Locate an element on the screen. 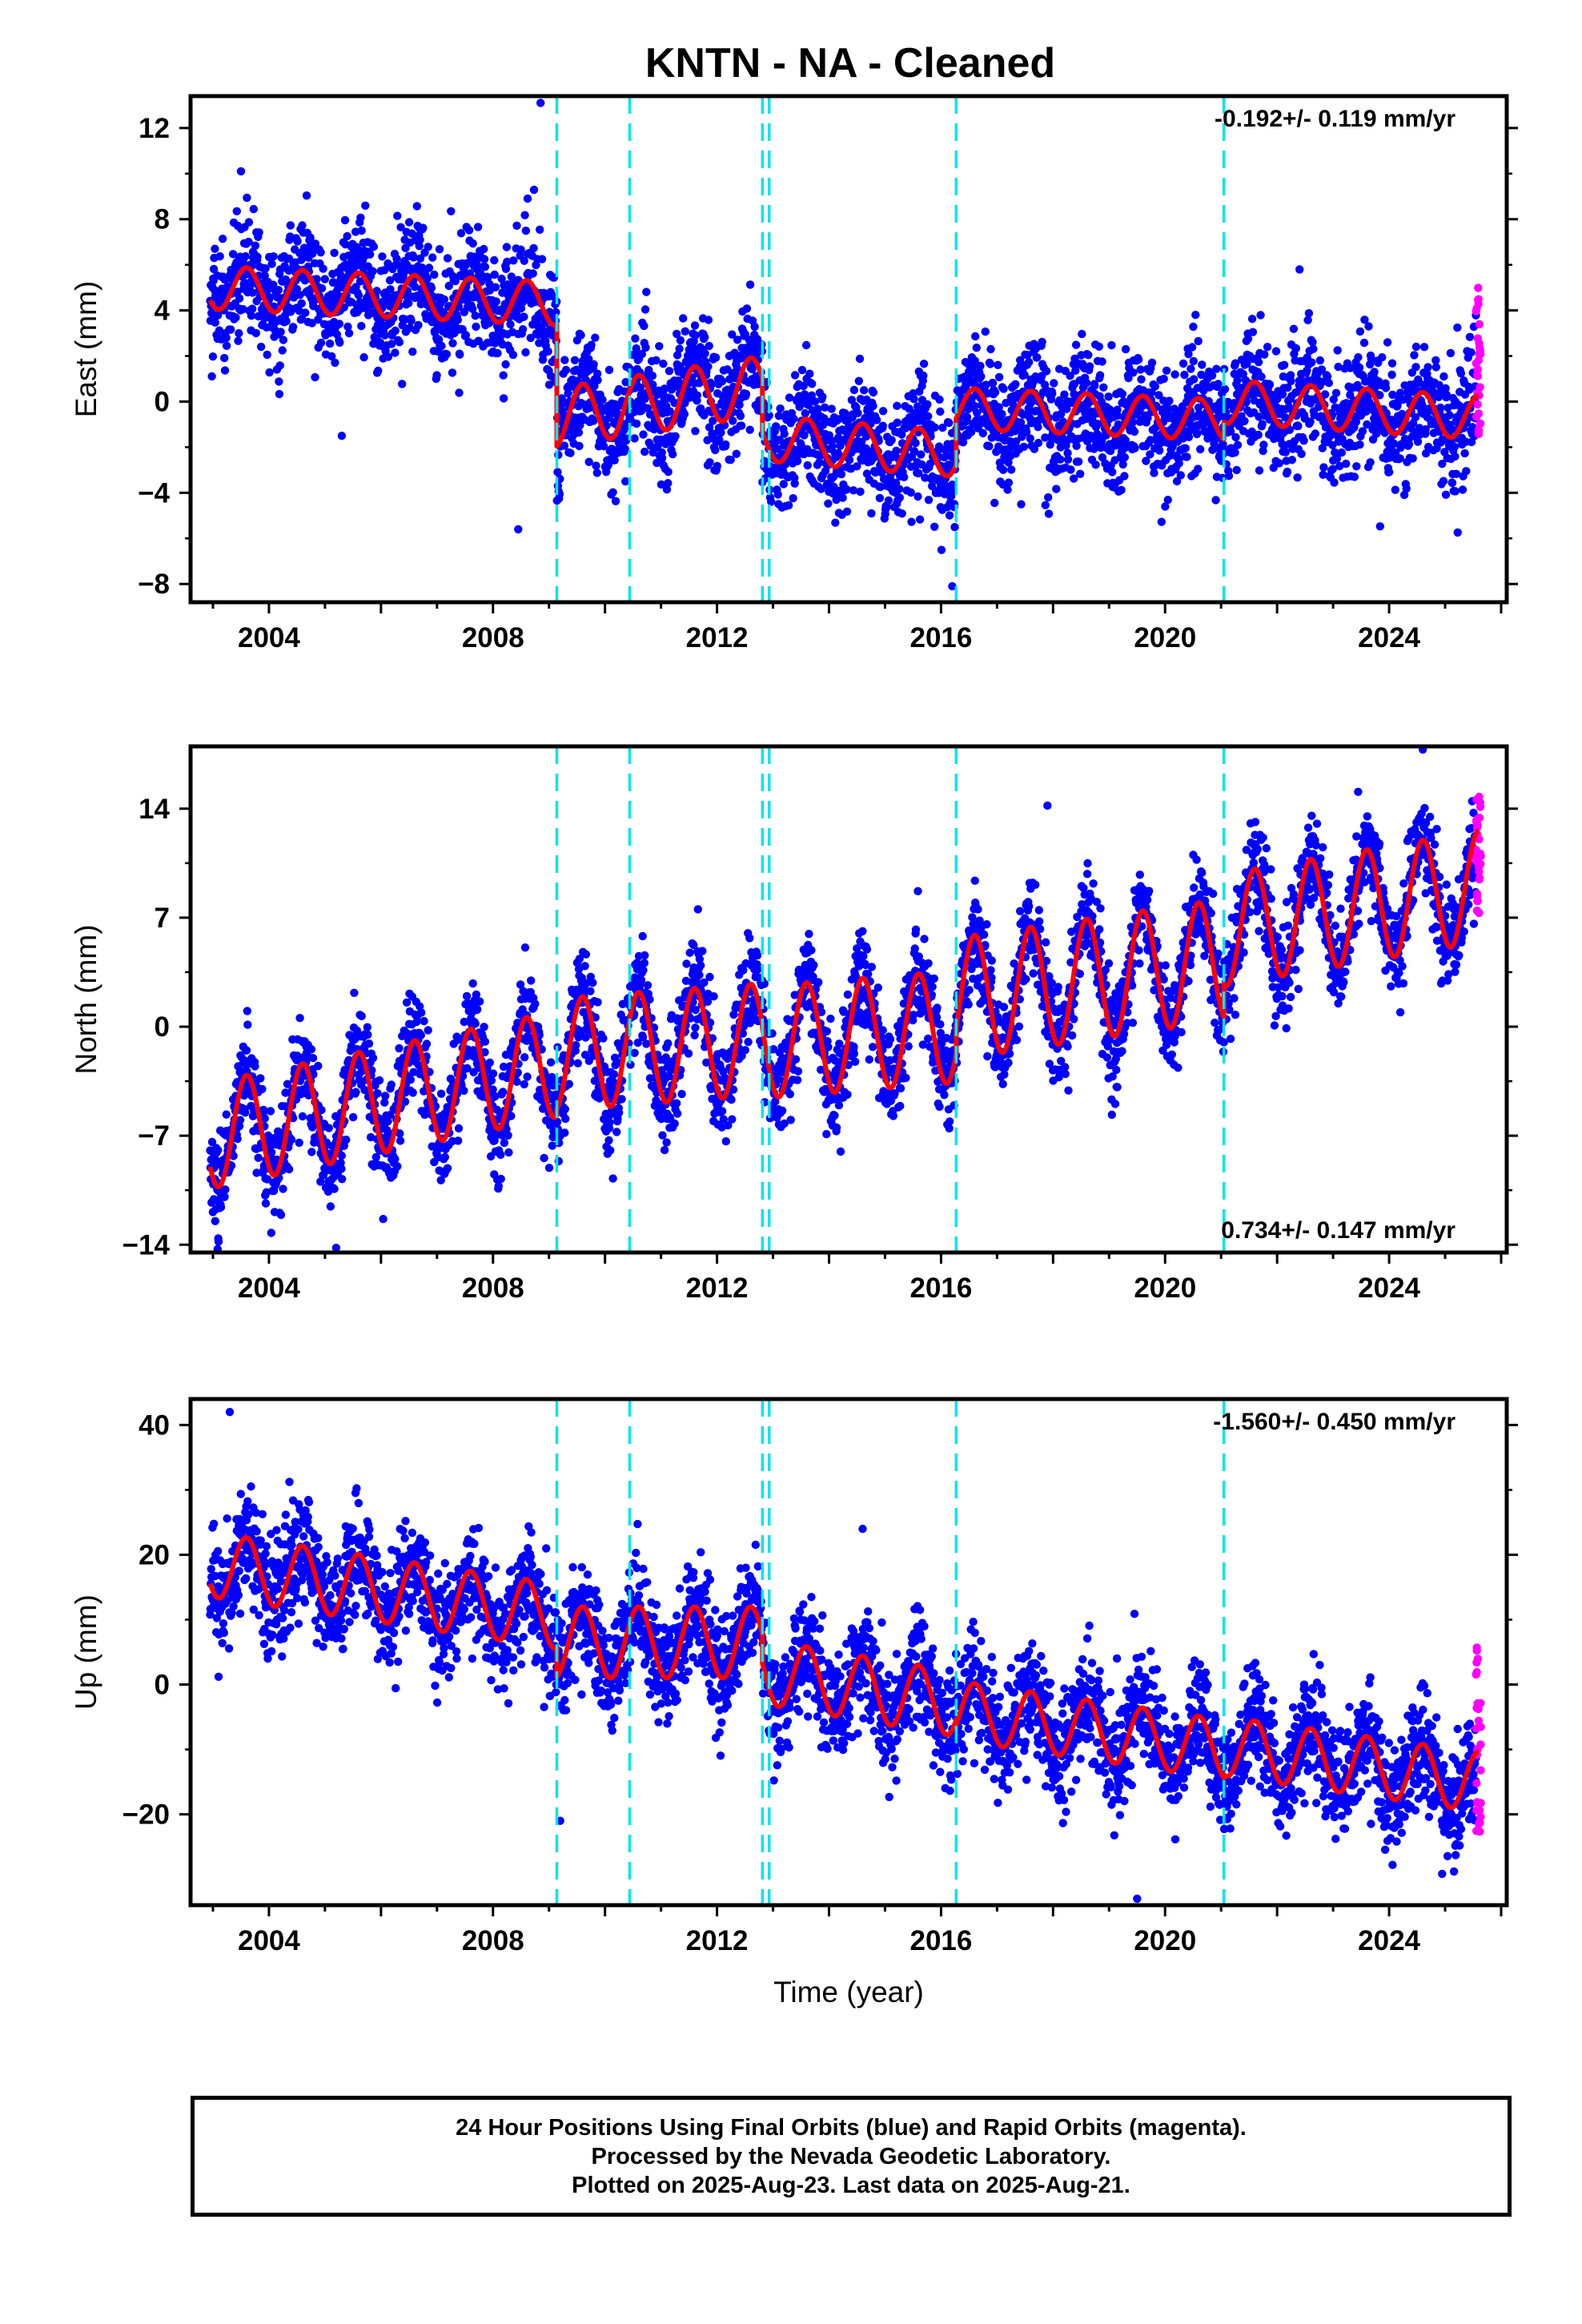 This screenshot has height=2324, width=1582. east-outlier-point is located at coordinates (540, 103).